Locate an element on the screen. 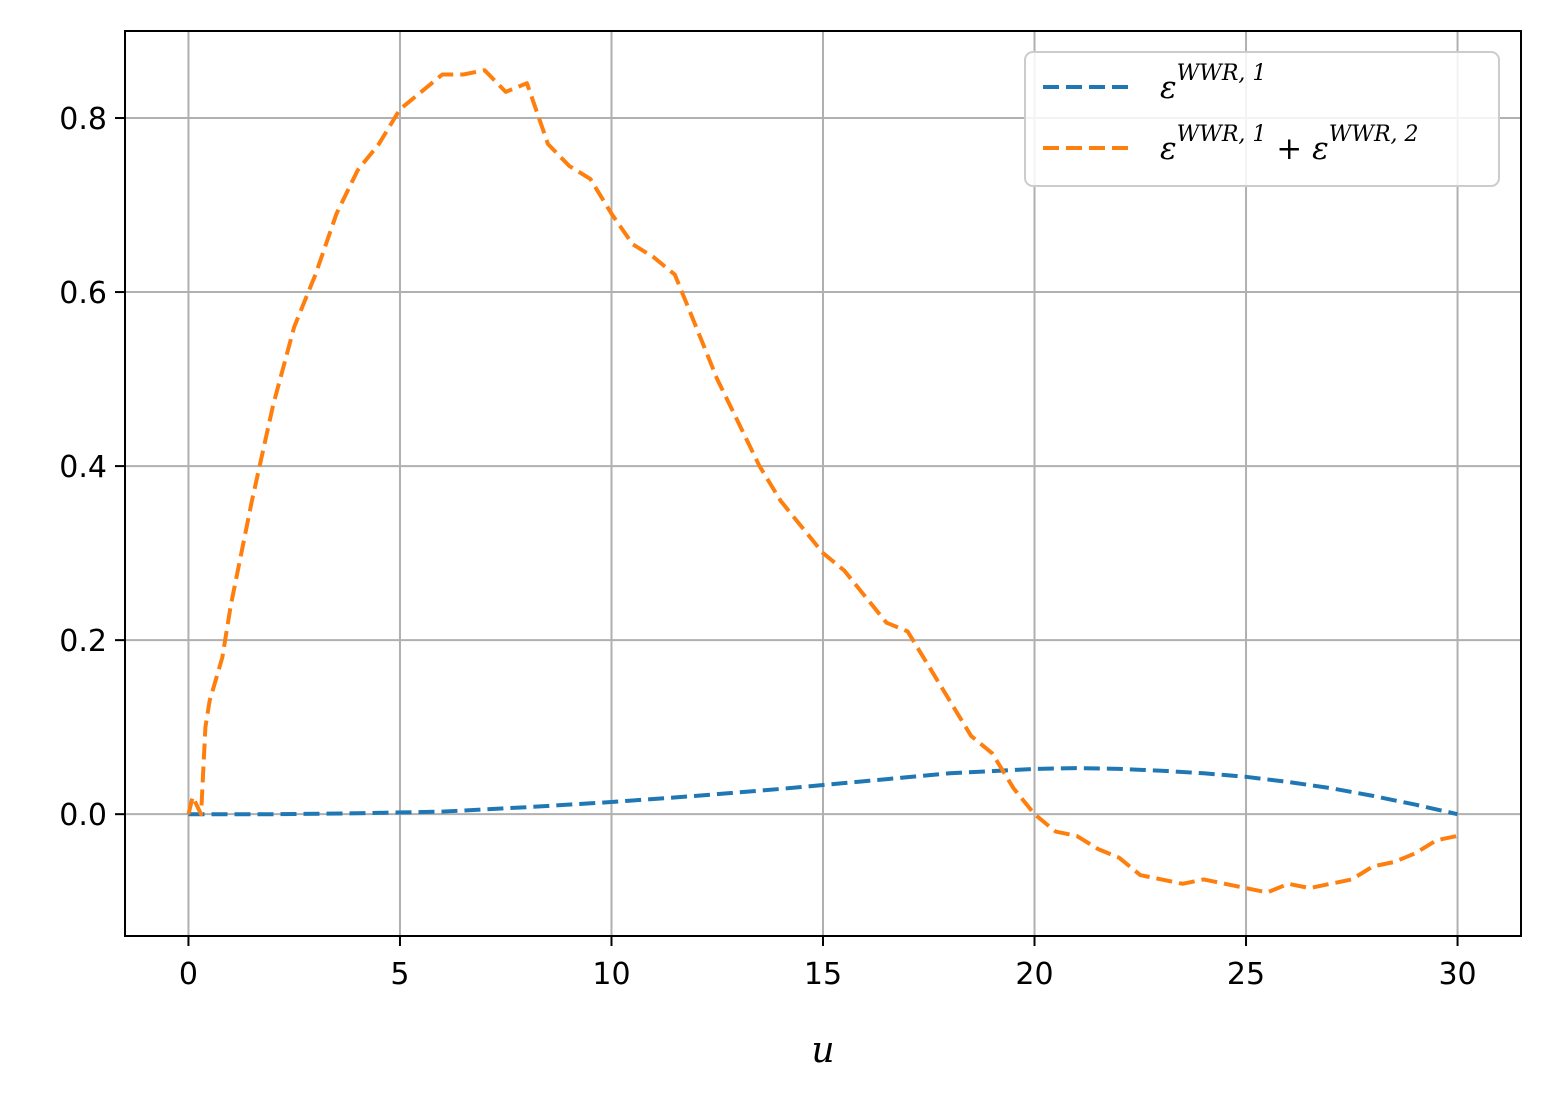 The image size is (1550, 1104). x-tick-label: 5 is located at coordinates (399, 974).